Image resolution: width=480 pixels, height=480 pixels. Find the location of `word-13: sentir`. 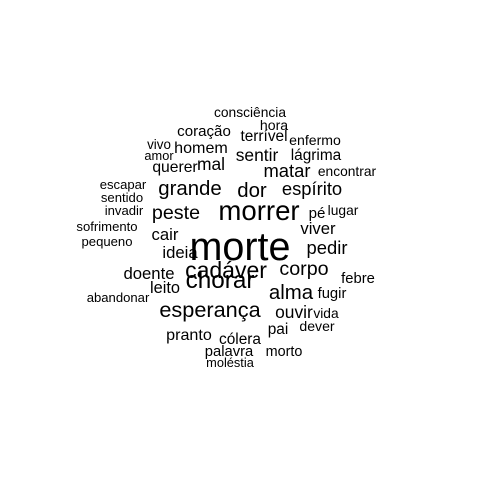

word-13: sentir is located at coordinates (257, 155).